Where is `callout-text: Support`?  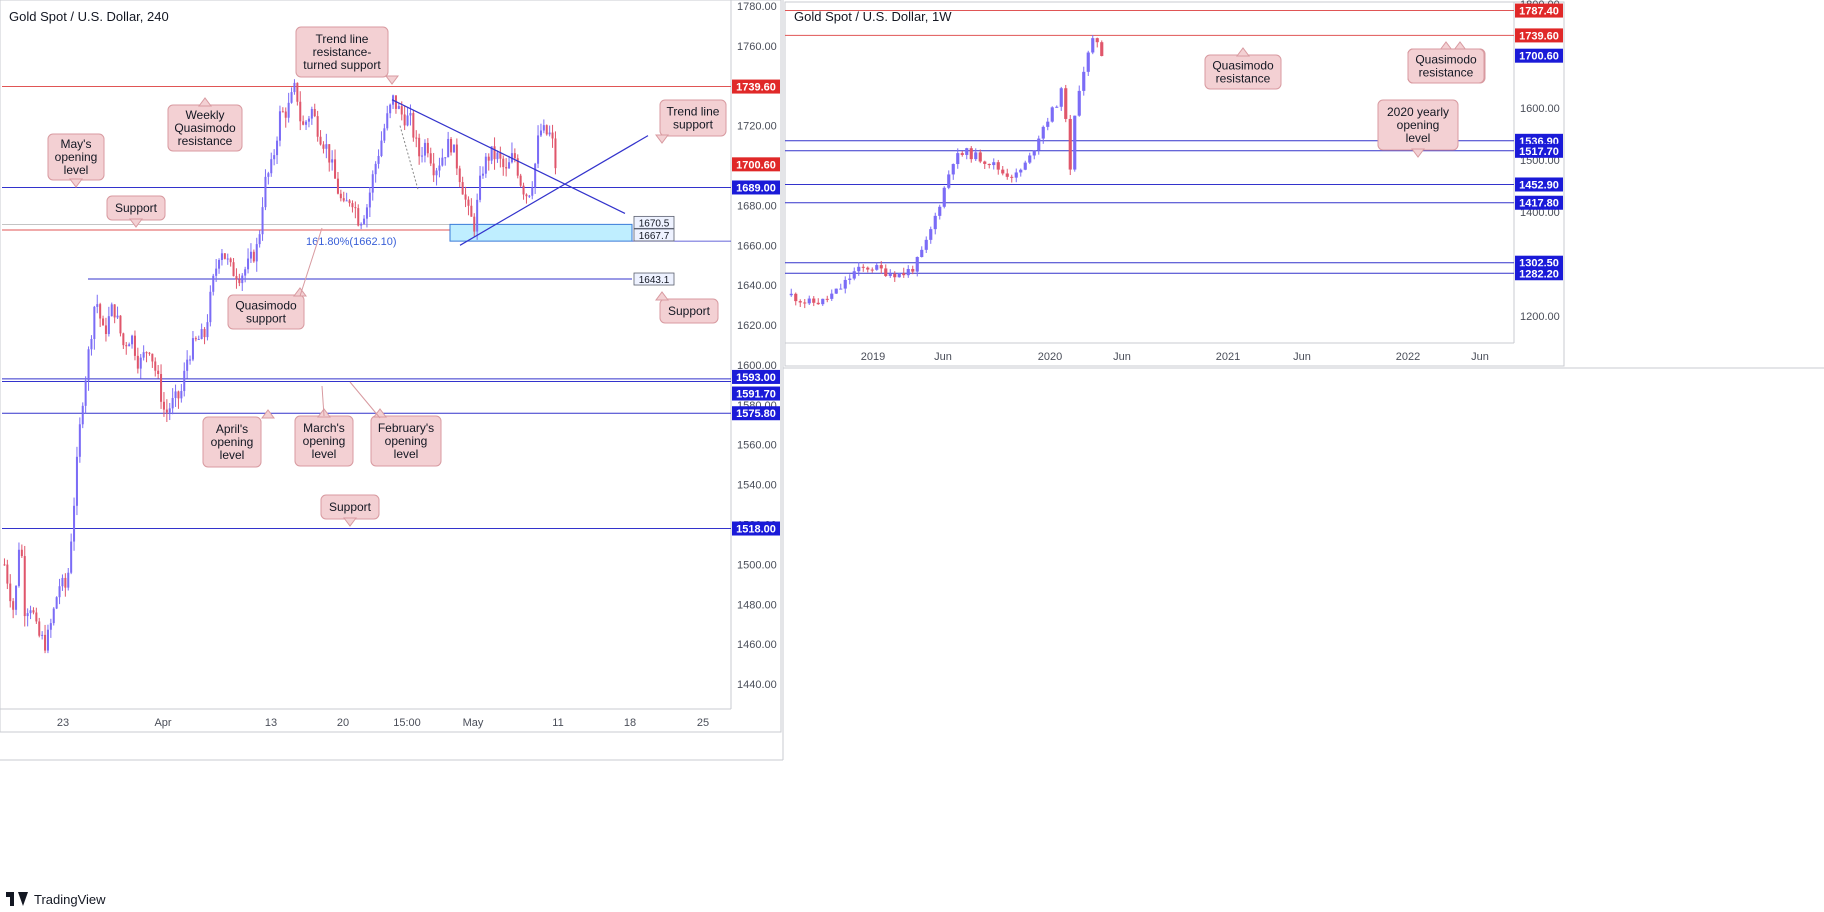
callout-text: Support is located at coordinates (689, 311).